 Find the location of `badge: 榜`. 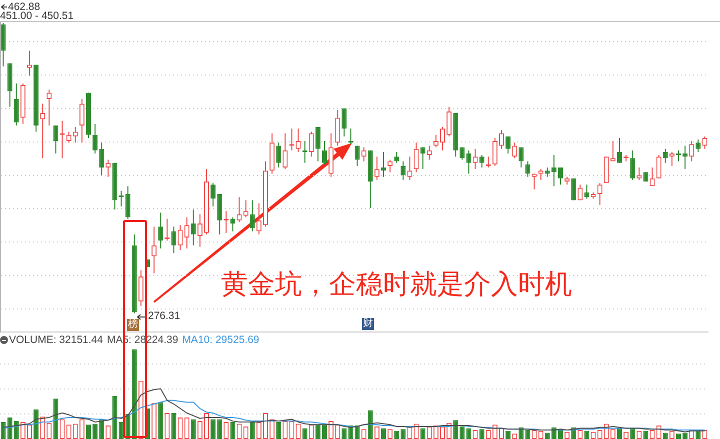

badge: 榜 is located at coordinates (133, 325).